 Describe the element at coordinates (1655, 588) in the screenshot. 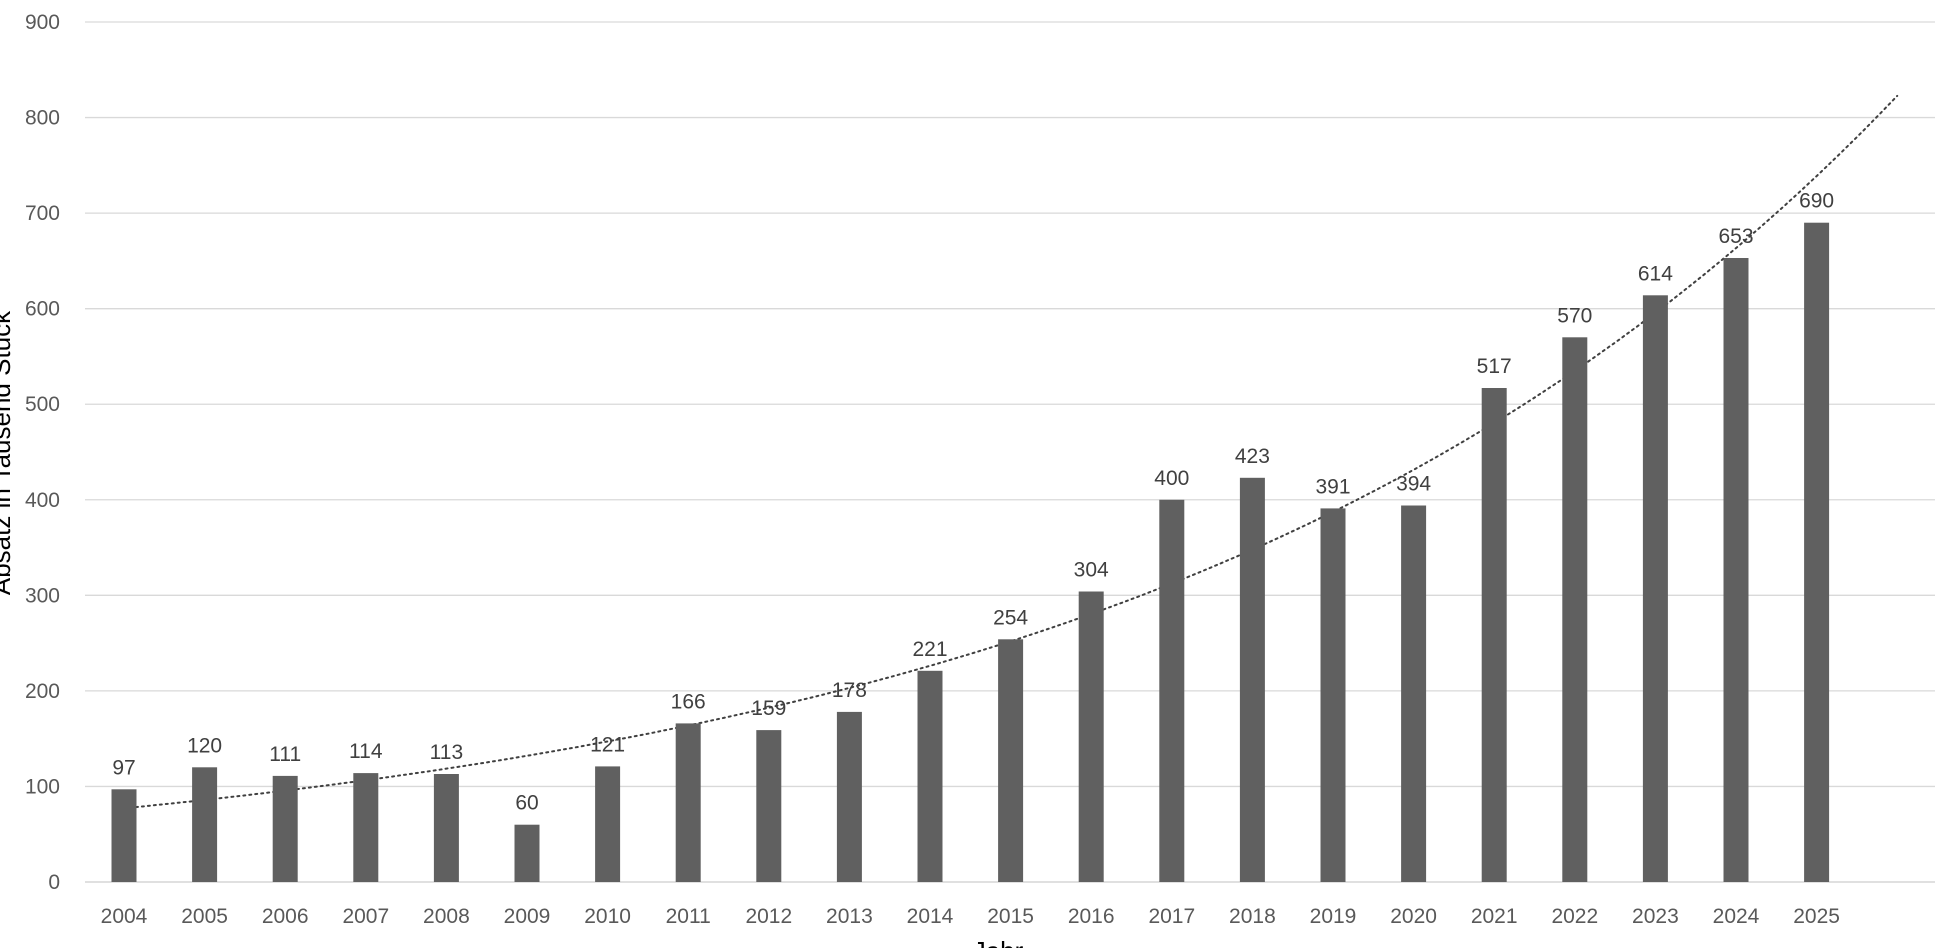

I see `bar-2023` at that location.